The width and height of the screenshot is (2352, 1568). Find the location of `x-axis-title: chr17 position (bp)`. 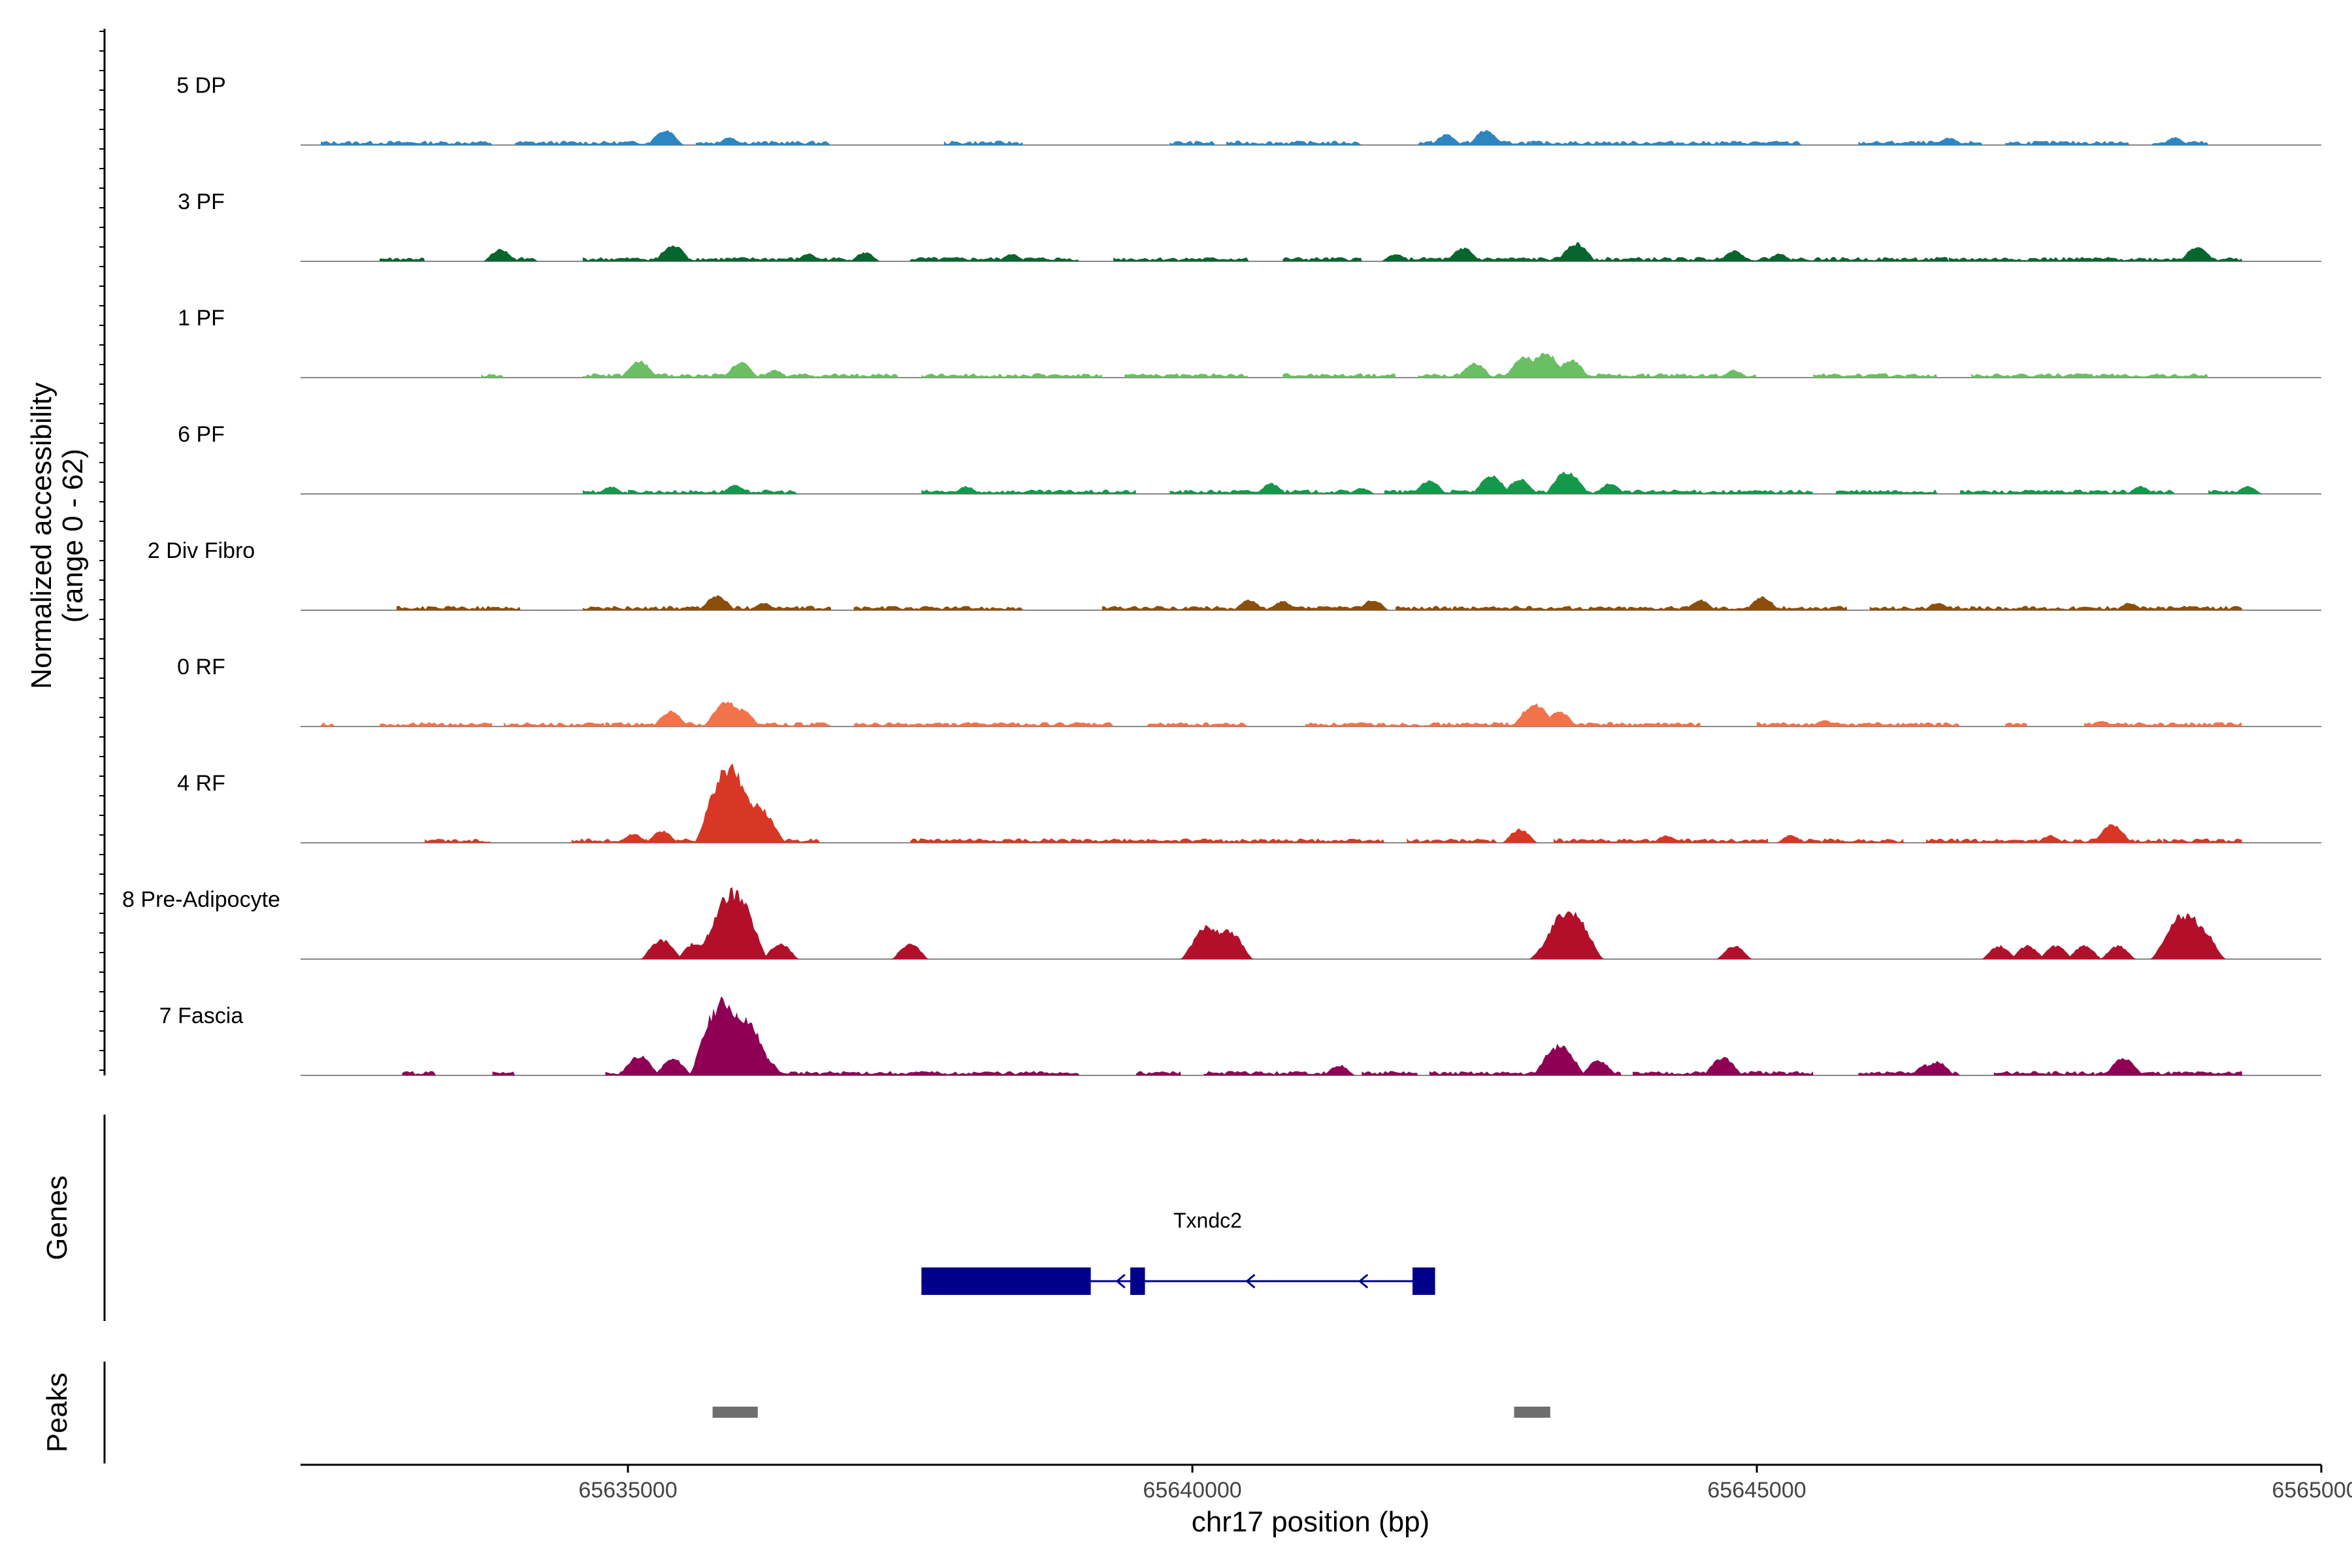

x-axis-title: chr17 position (bp) is located at coordinates (1310, 1522).